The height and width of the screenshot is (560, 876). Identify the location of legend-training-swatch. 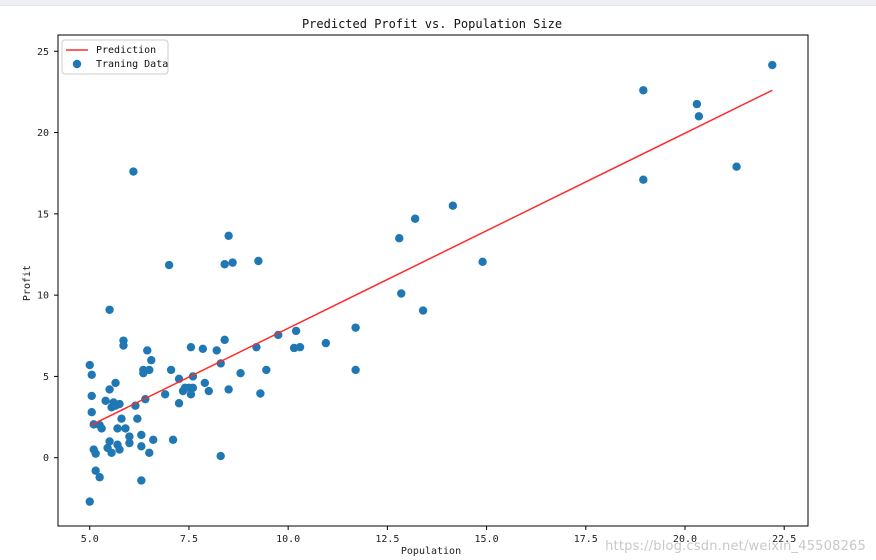
(77, 64).